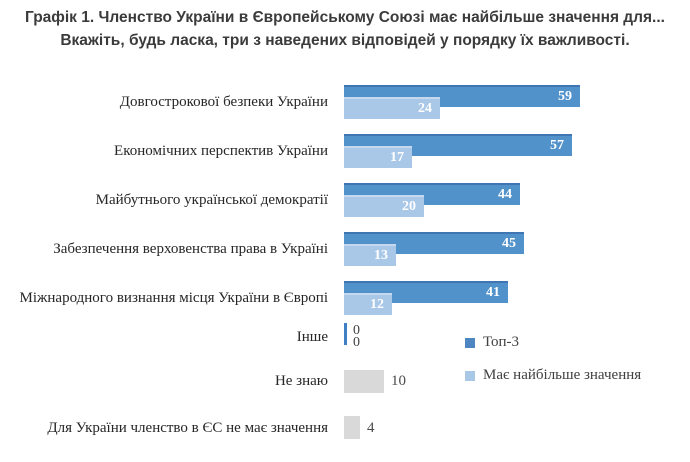 Image resolution: width=690 pixels, height=462 pixels. I want to click on zero-tick, so click(345, 334).